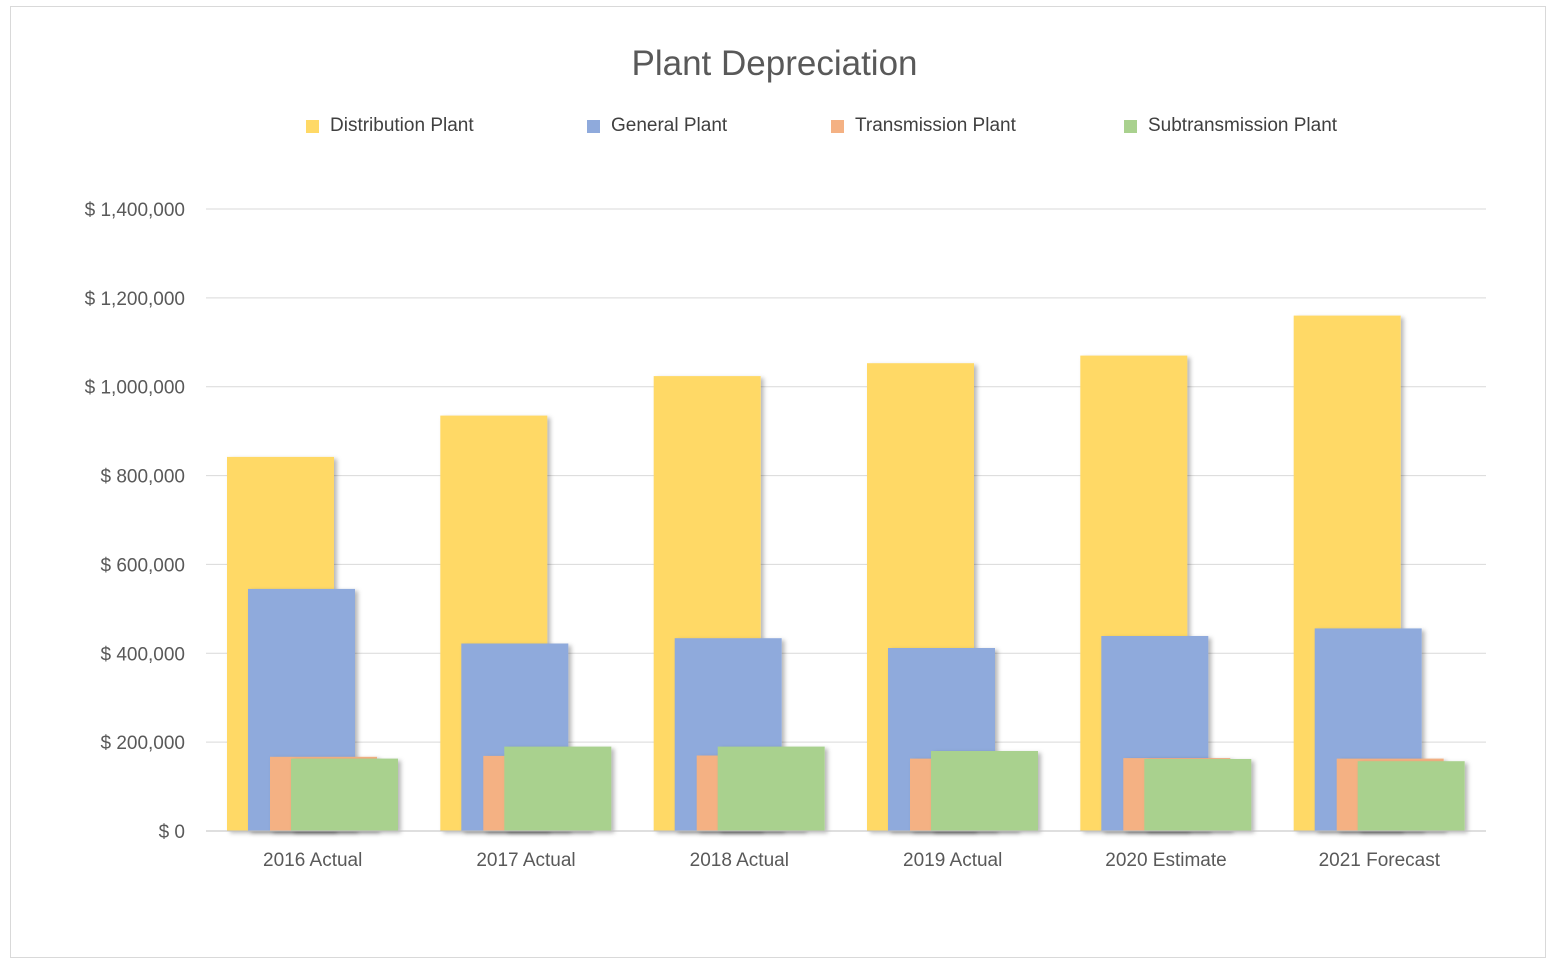 This screenshot has width=1549, height=963. Describe the element at coordinates (135, 210) in the screenshot. I see `y-tick-label: $ 1,400,000` at that location.